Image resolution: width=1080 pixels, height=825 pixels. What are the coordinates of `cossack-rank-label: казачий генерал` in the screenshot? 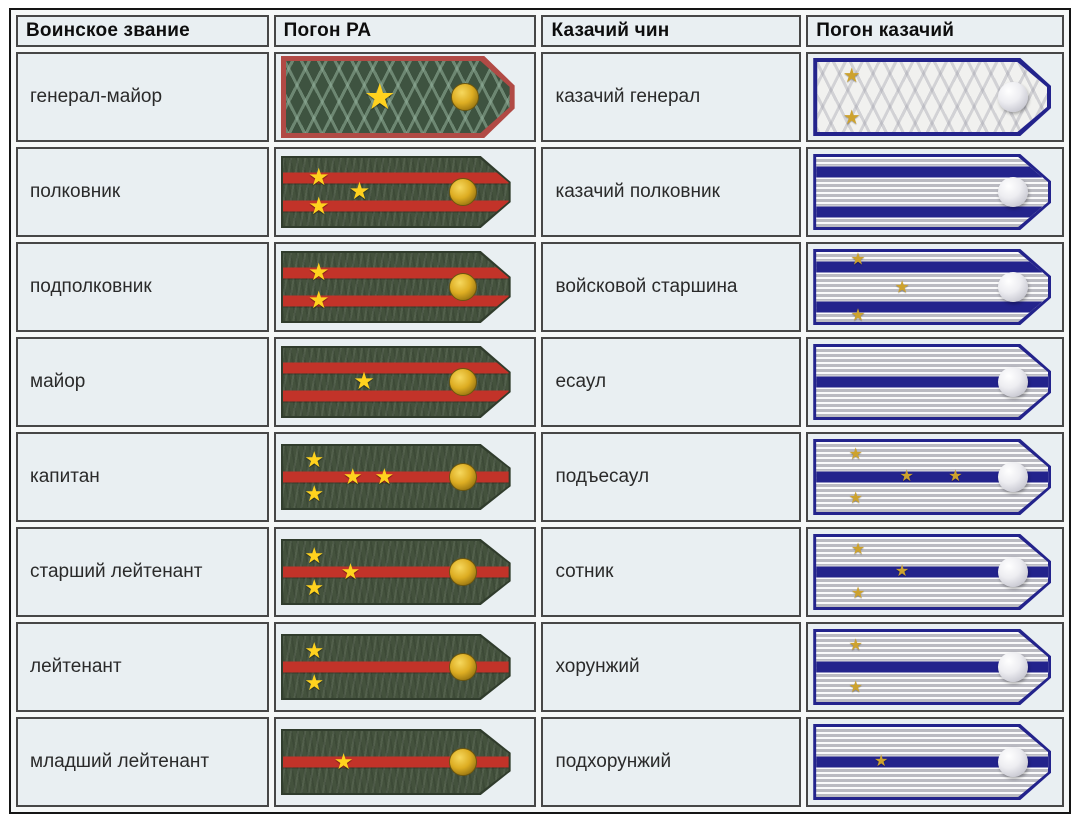 It's located at (671, 97).